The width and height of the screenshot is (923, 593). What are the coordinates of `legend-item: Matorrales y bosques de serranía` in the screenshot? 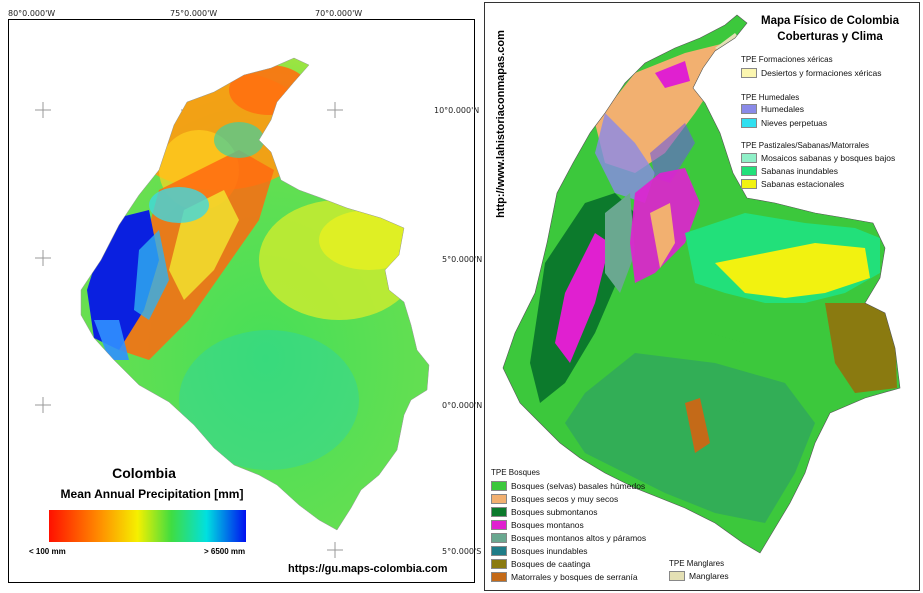 It's located at (564, 577).